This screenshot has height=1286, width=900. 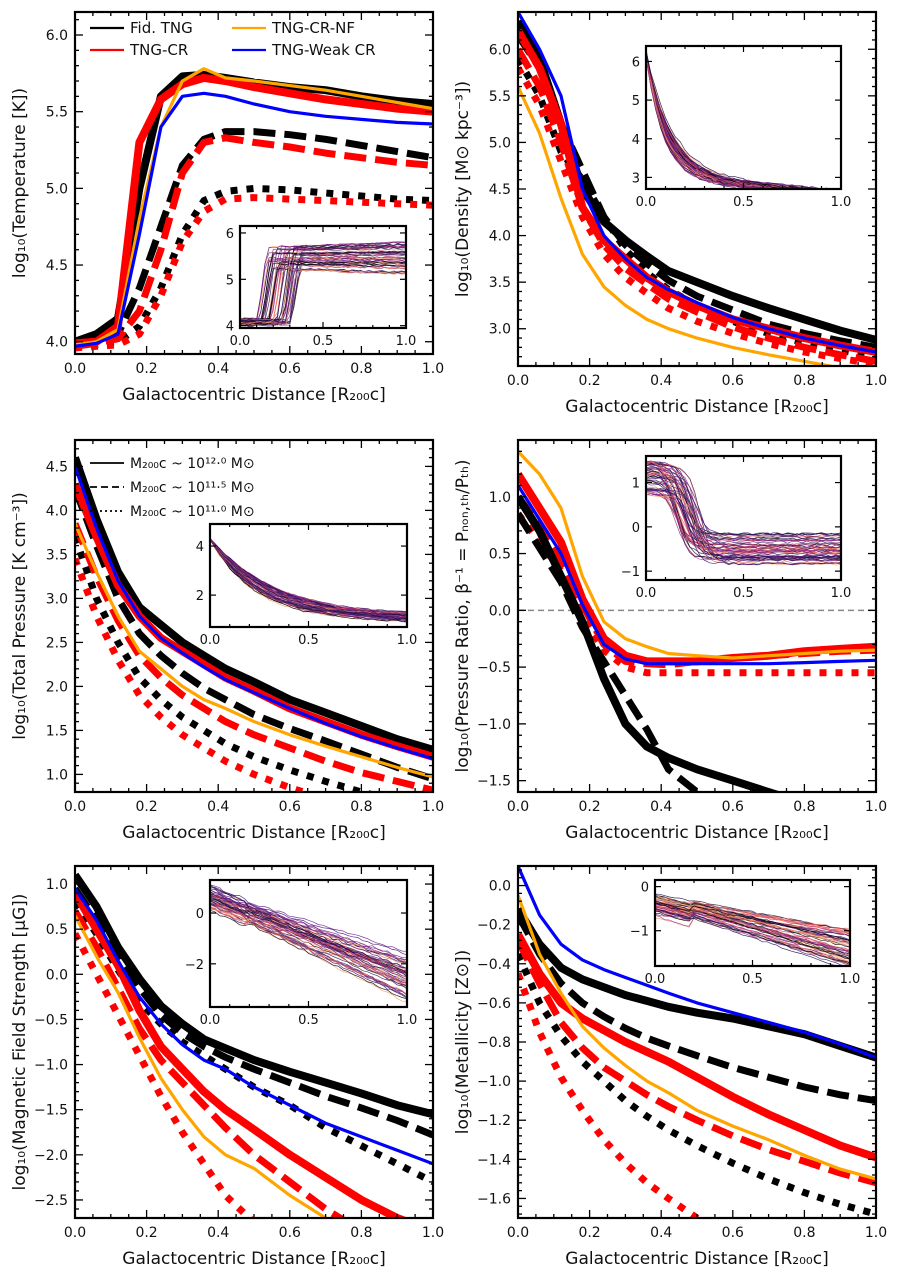 What do you see at coordinates (500, 97) in the screenshot?
I see `y-tick-label: 5.5` at bounding box center [500, 97].